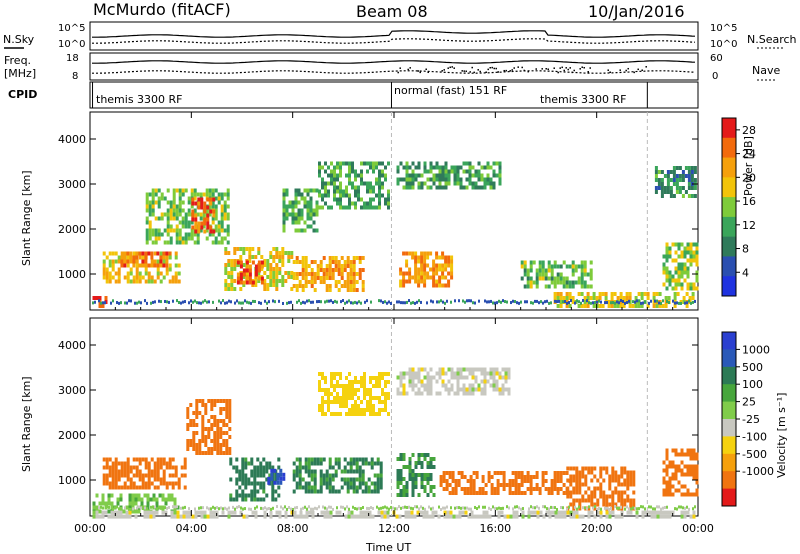 This screenshot has height=554, width=800. Describe the element at coordinates (638, 69) in the screenshot. I see `nave-point` at that location.